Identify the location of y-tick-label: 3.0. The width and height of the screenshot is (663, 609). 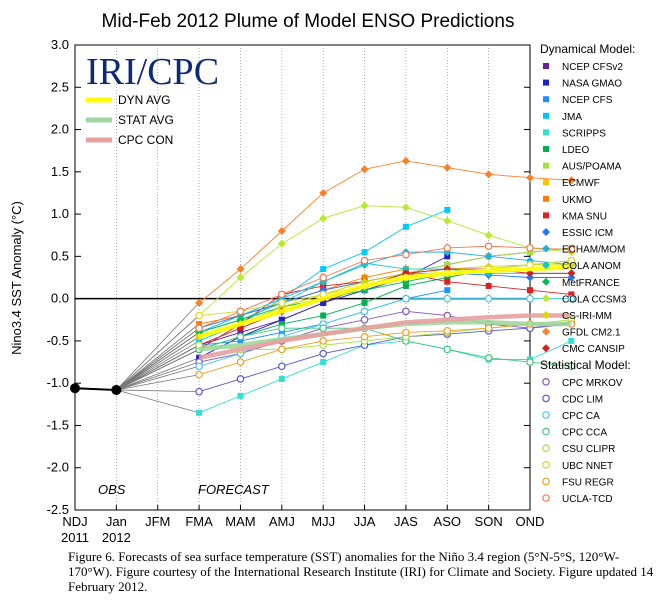
(60, 44).